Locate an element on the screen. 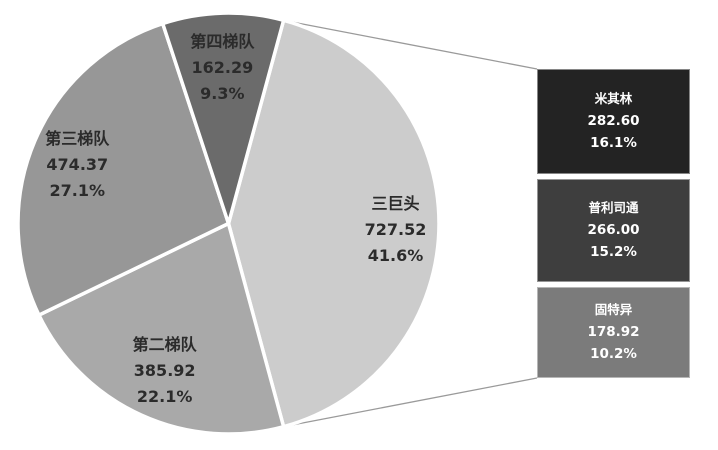  segment-value: 178.92 is located at coordinates (613, 332).